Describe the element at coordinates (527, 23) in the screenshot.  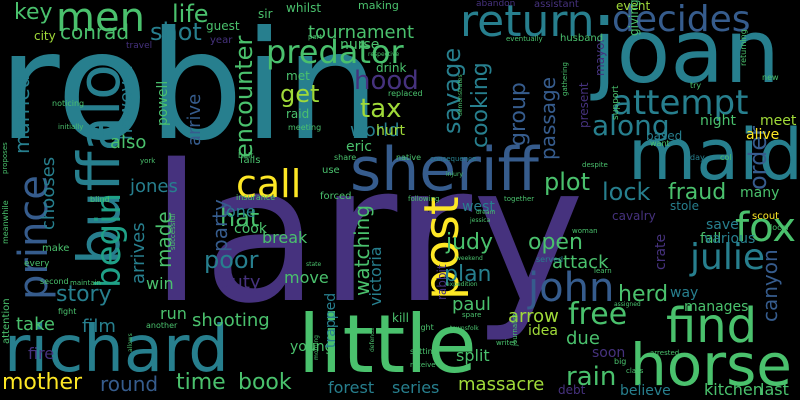
I see `cloud-word-return: return` at that location.